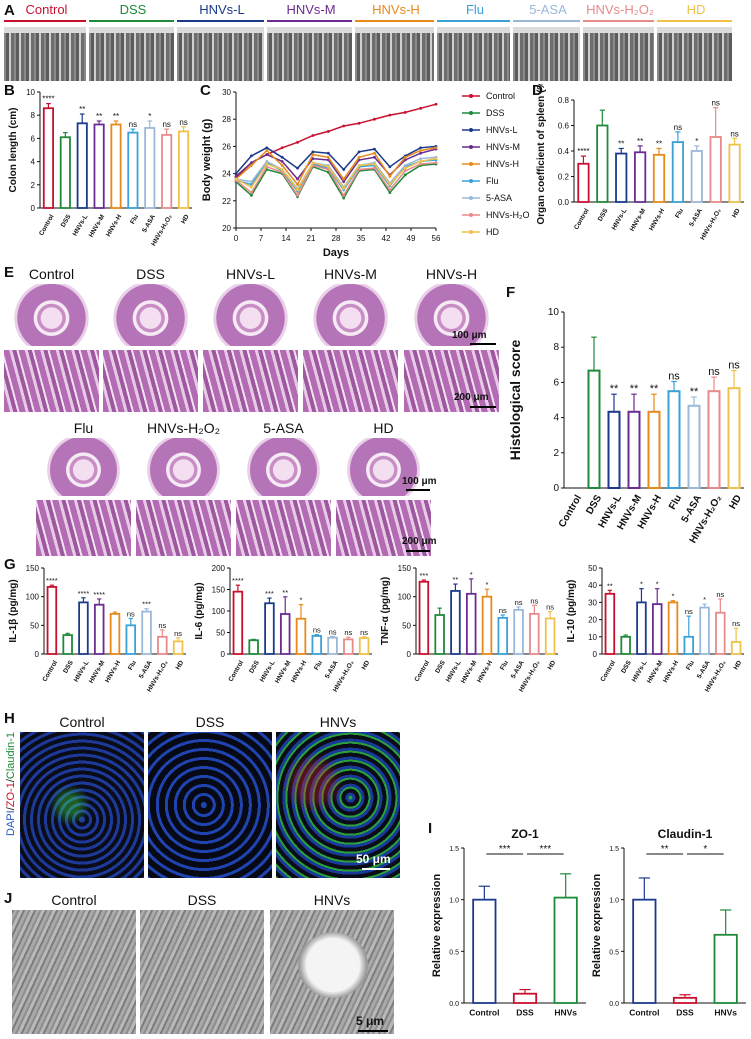  Describe the element at coordinates (396, 9) in the screenshot. I see `photo-group-label: HNVs-H` at that location.